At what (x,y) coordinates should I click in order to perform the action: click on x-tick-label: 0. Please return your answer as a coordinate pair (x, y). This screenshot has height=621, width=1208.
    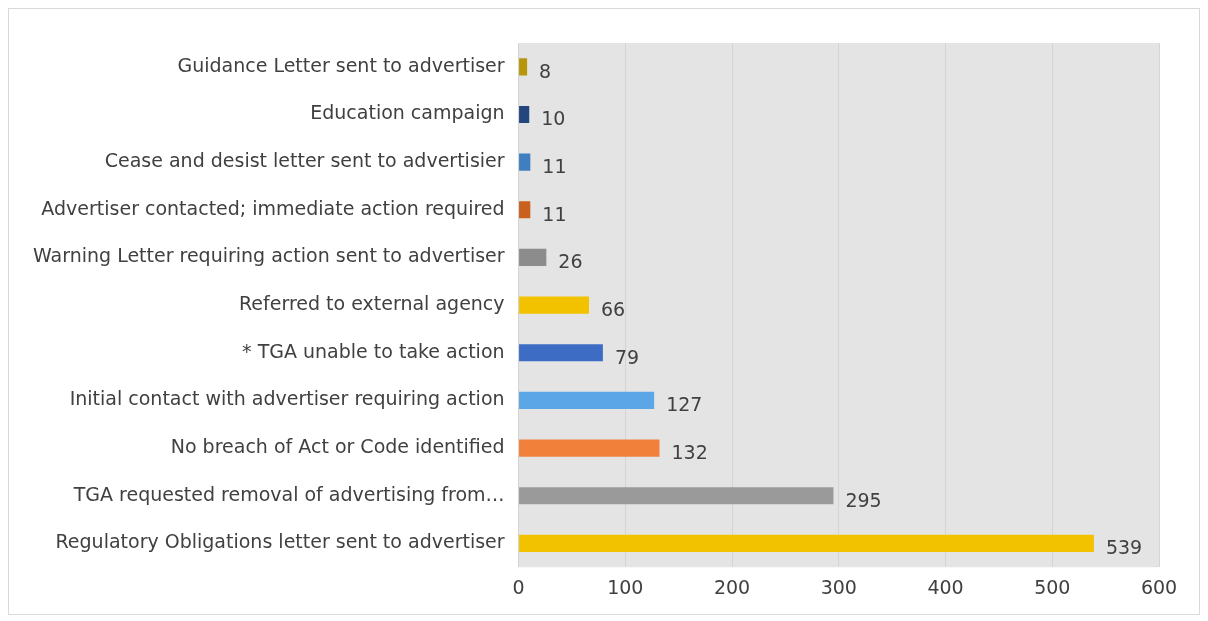
    Looking at the image, I should click on (518, 586).